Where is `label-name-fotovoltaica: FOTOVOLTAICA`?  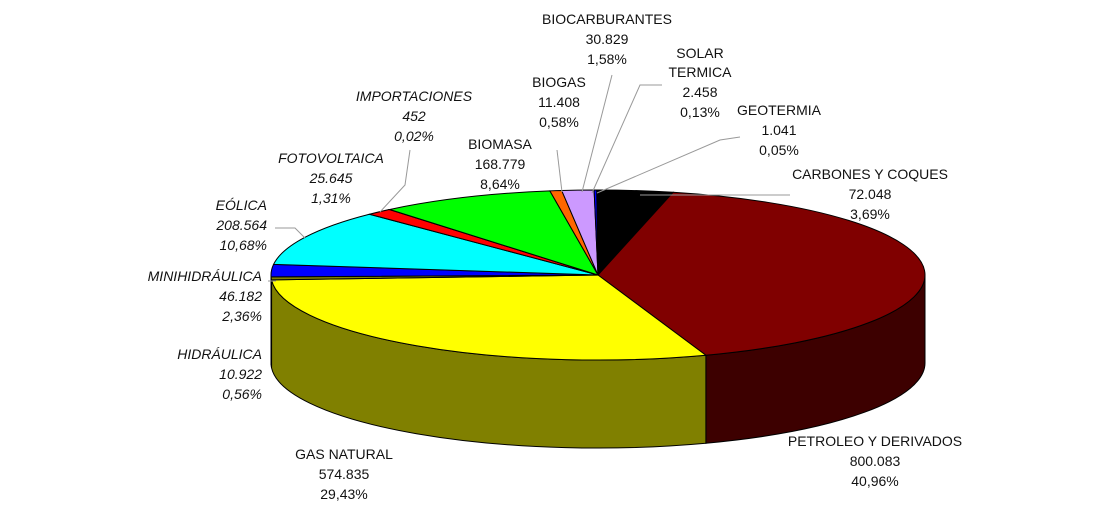 label-name-fotovoltaica: FOTOVOLTAICA is located at coordinates (331, 158).